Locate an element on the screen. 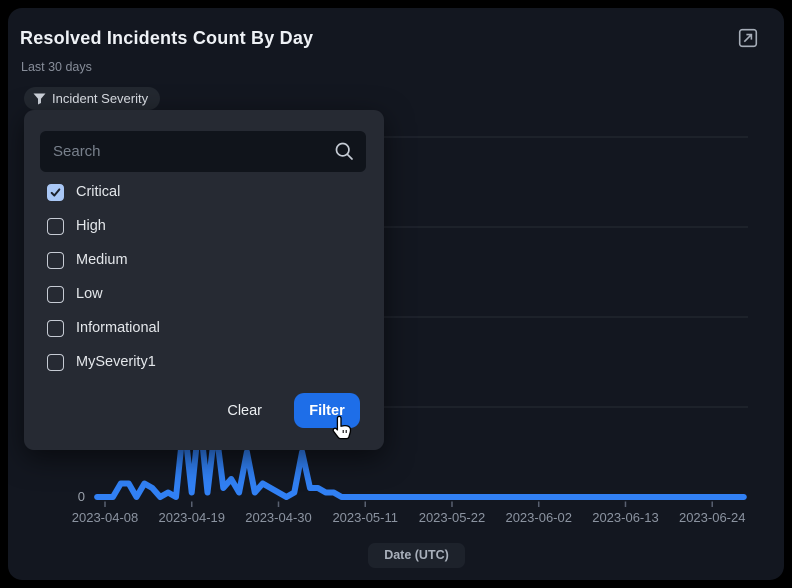  x-axis-tick-label: 2023-05-11 is located at coordinates (365, 517).